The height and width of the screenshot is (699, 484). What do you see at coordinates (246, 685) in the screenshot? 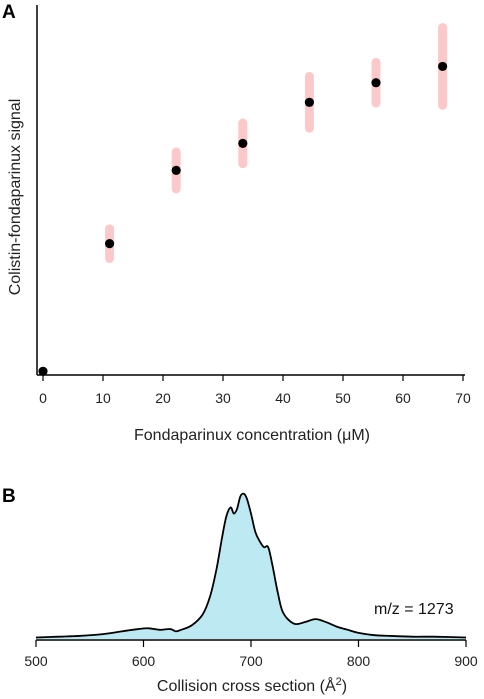
I see `panel-b-x-axis-label-main: Collision cross section (Å` at bounding box center [246, 685].